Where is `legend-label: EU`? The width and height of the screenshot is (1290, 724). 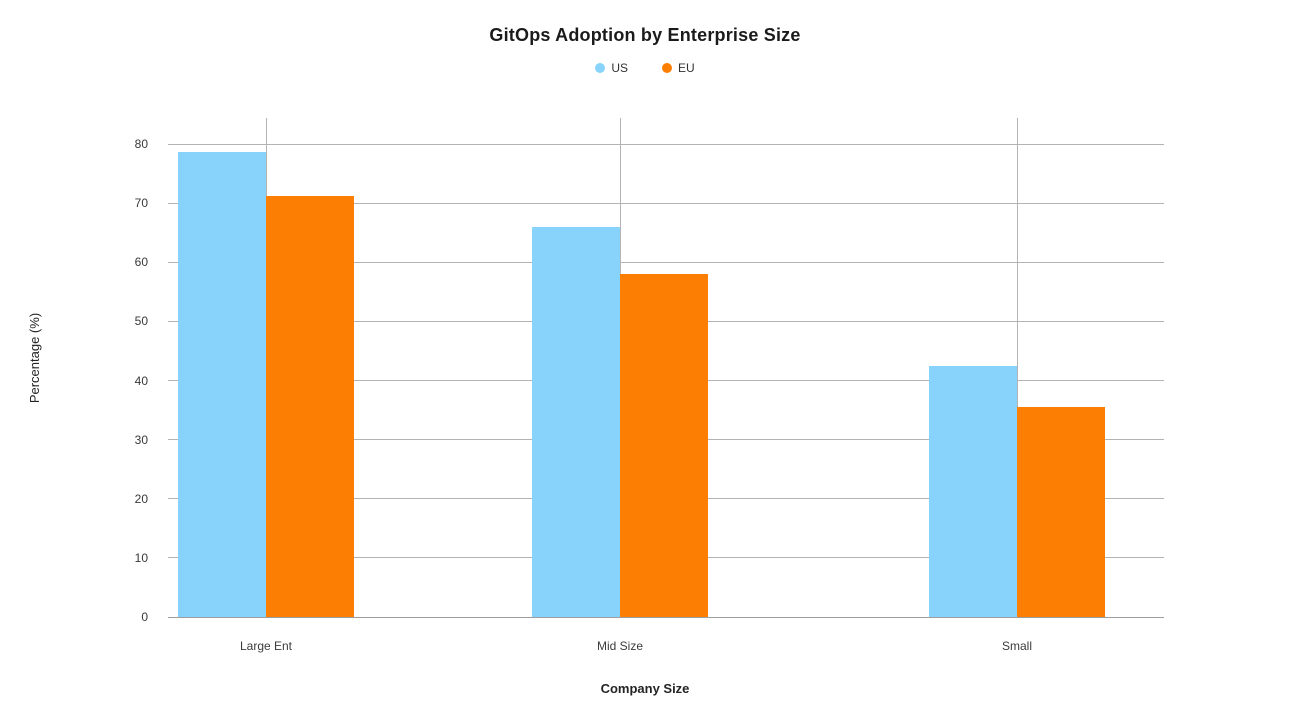
legend-label: EU is located at coordinates (686, 68).